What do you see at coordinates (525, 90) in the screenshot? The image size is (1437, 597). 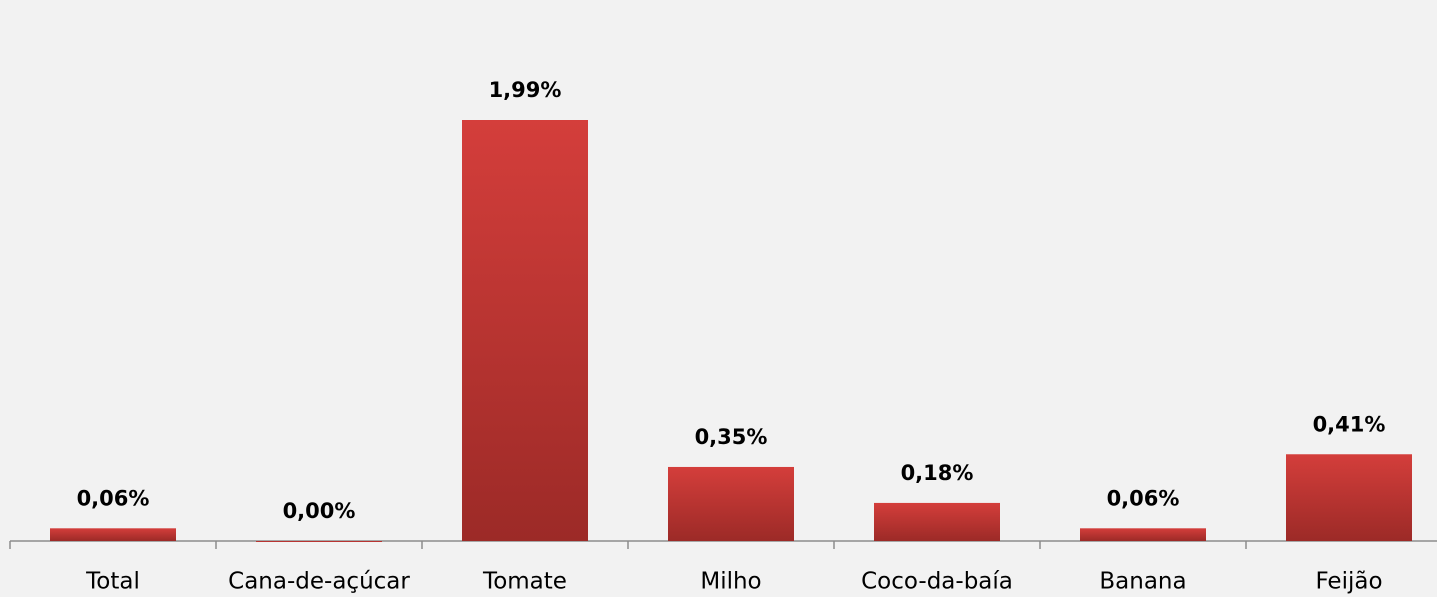 I see `value-label: 1,99%` at bounding box center [525, 90].